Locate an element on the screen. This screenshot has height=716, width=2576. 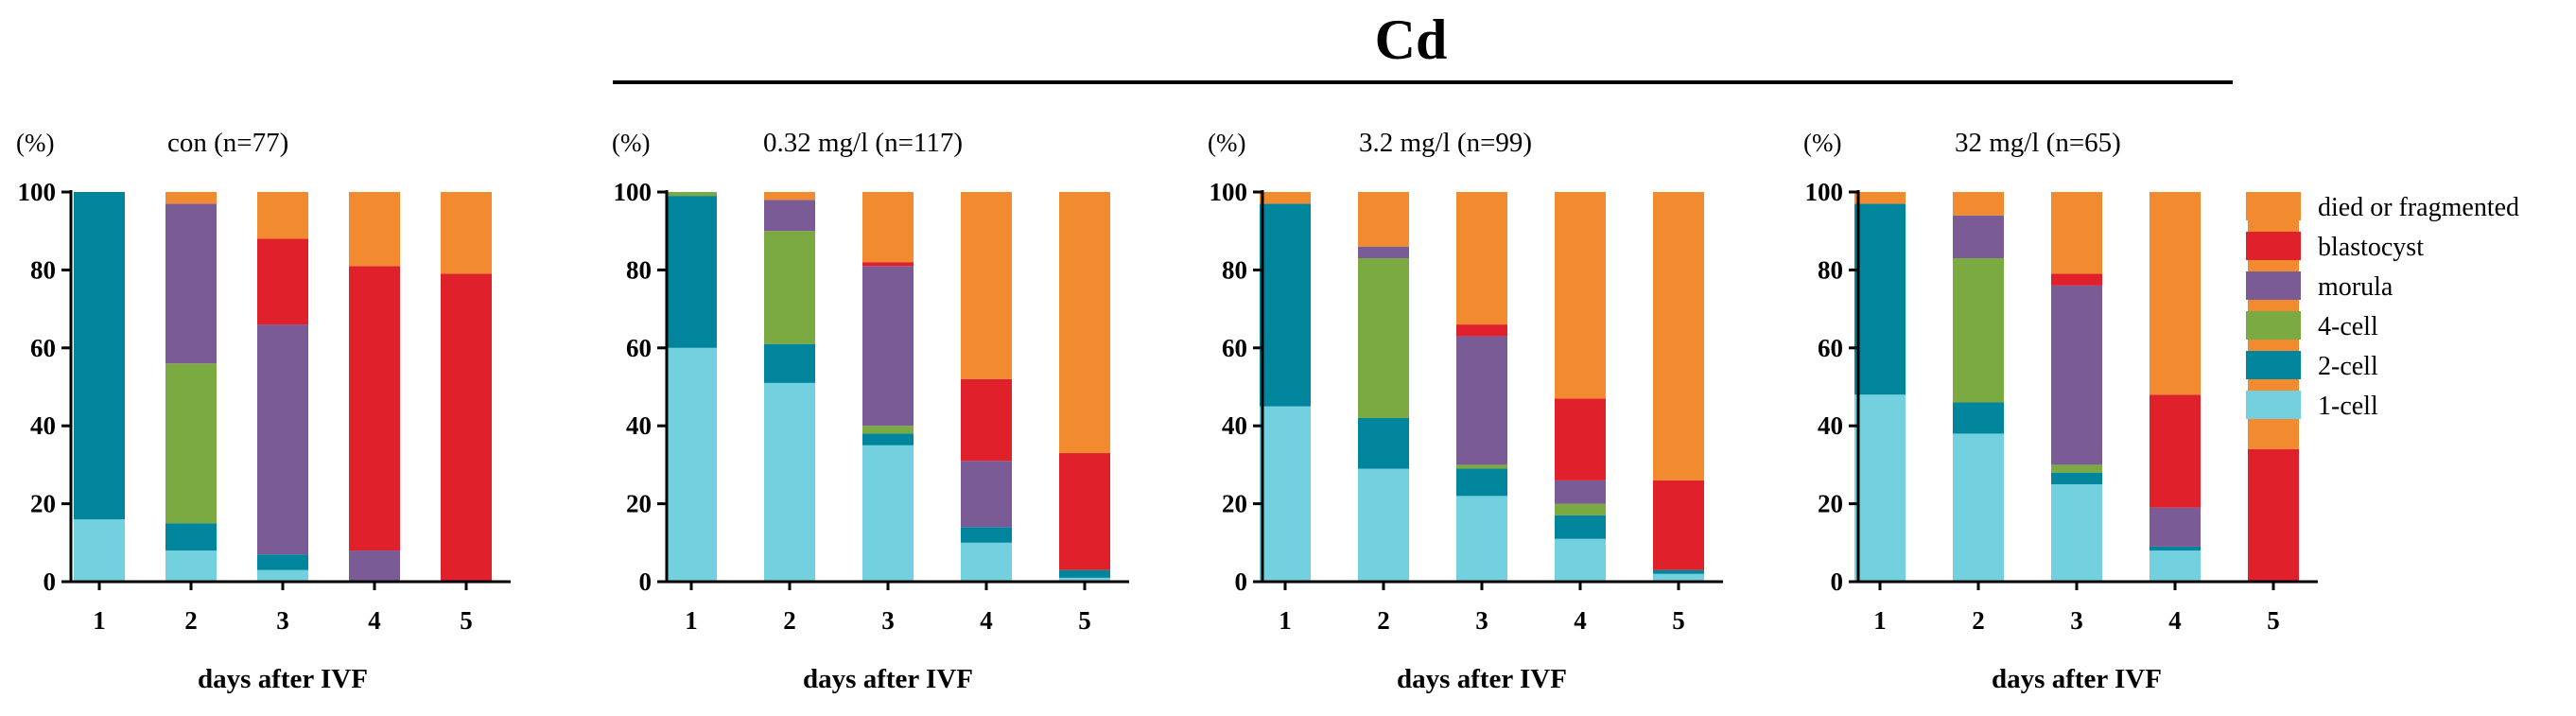
legend-label: 2-cell is located at coordinates (2348, 367).